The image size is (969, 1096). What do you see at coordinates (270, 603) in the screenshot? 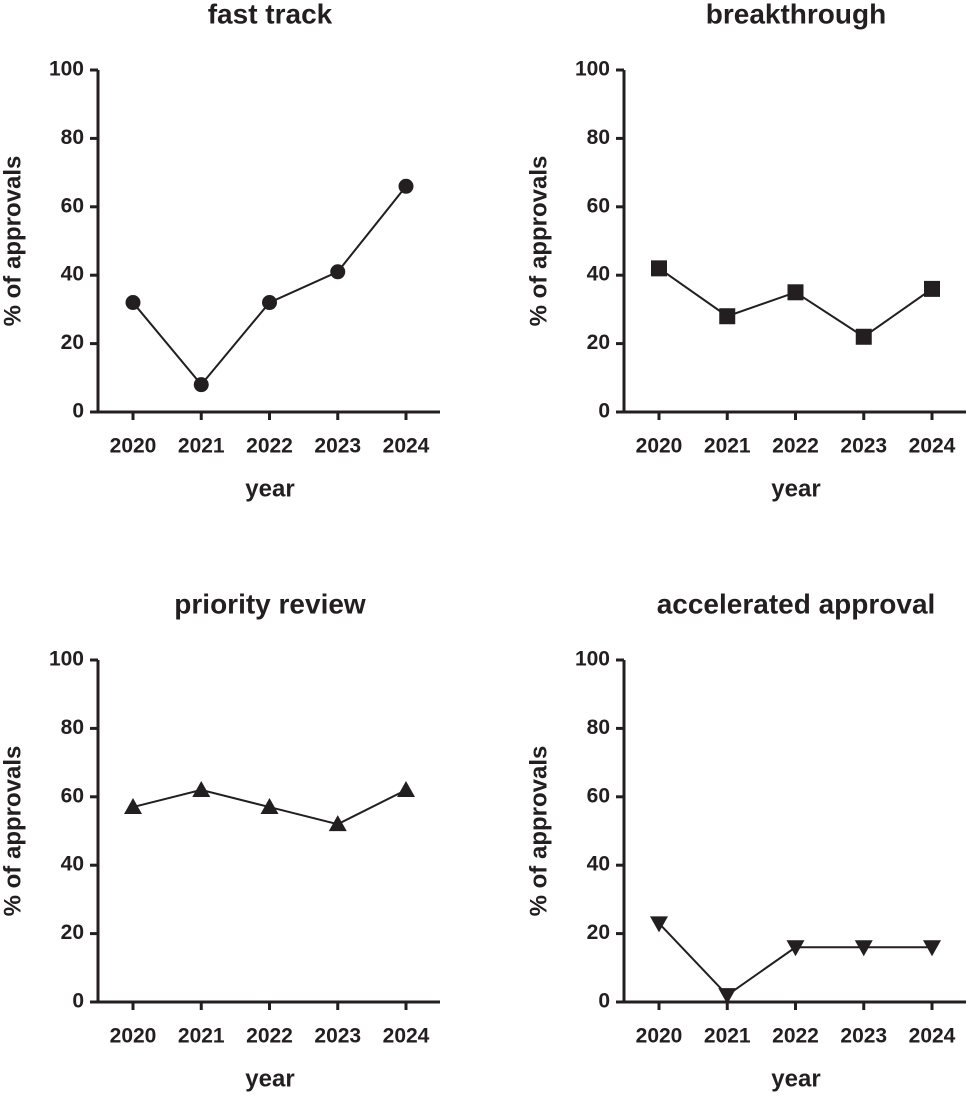
I see `chart-title: priority review` at bounding box center [270, 603].